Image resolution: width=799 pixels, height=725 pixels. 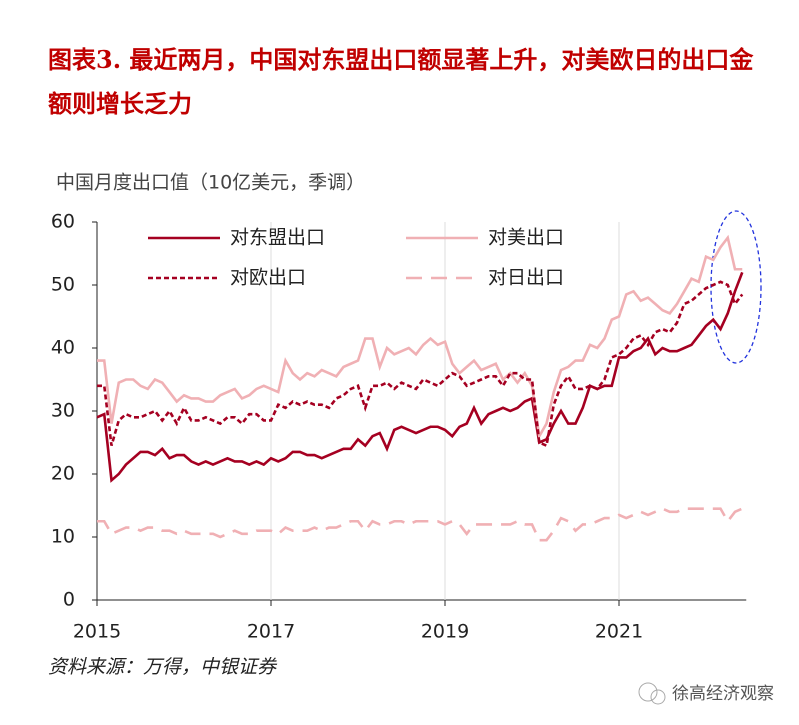 What do you see at coordinates (401, 81) in the screenshot?
I see `chart-title: 图表3. 最近两月，中国对东盟出口额显著上升，对美欧日的出口金额则增长乏力` at bounding box center [401, 81].